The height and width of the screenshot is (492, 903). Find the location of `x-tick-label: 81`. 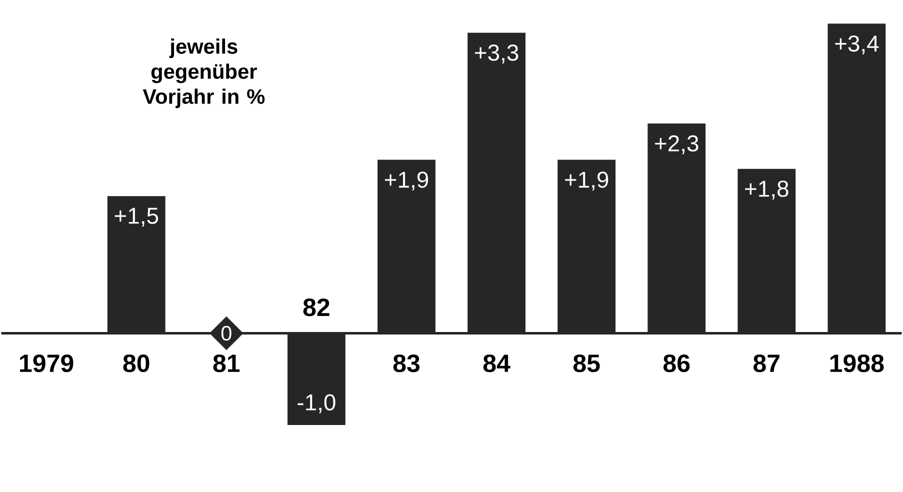

x-tick-label: 81 is located at coordinates (226, 363).